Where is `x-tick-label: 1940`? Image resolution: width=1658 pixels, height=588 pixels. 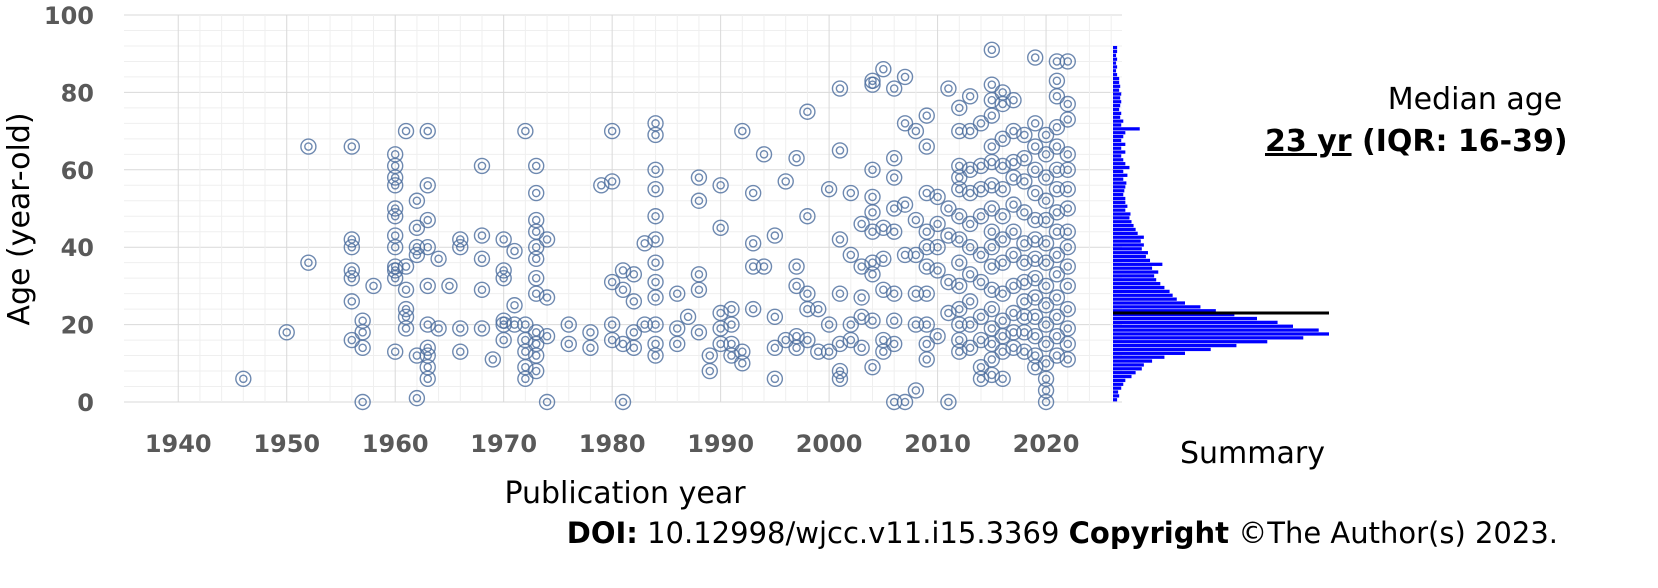
x-tick-label: 1940 is located at coordinates (178, 444).